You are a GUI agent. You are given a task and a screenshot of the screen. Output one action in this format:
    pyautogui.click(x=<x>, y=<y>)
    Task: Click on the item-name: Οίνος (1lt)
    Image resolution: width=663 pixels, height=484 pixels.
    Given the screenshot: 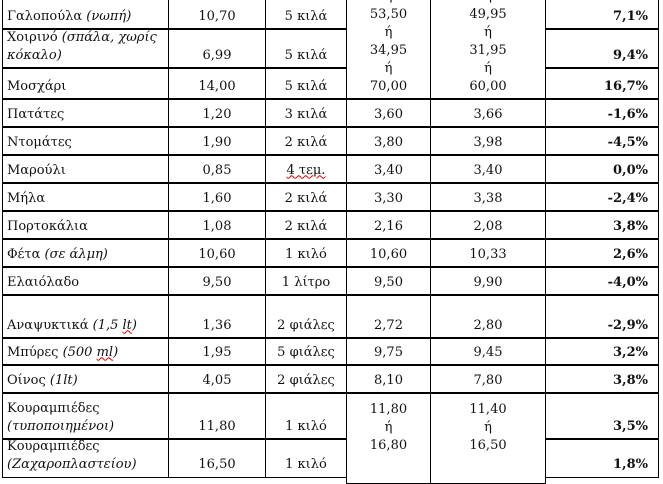 What is the action you would take?
    pyautogui.click(x=42, y=381)
    